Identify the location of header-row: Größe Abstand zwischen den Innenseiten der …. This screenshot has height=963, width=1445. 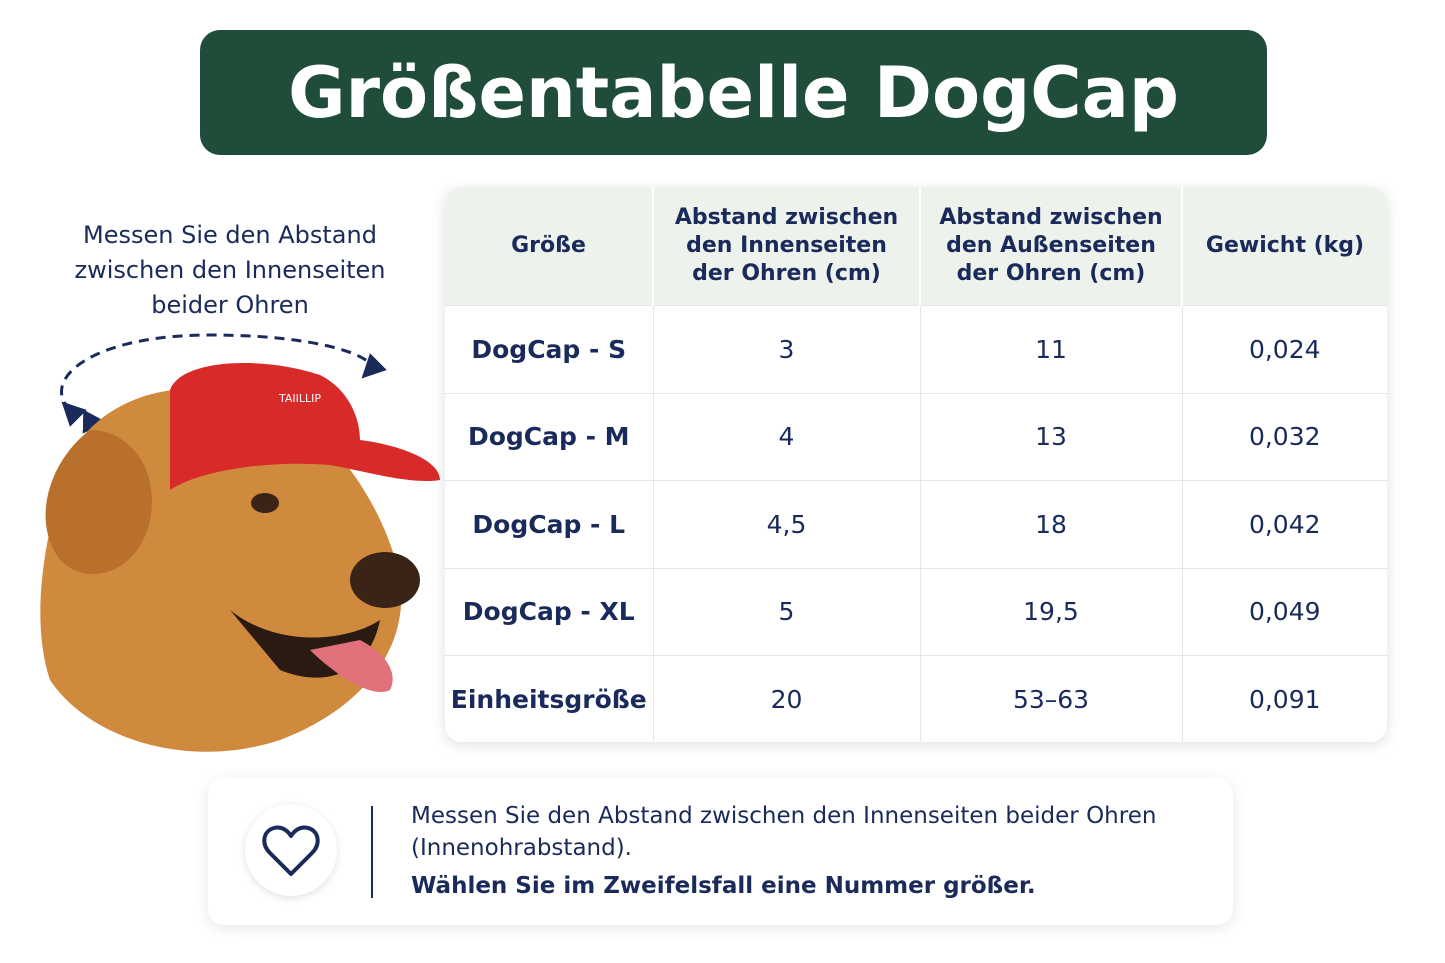
(916, 246).